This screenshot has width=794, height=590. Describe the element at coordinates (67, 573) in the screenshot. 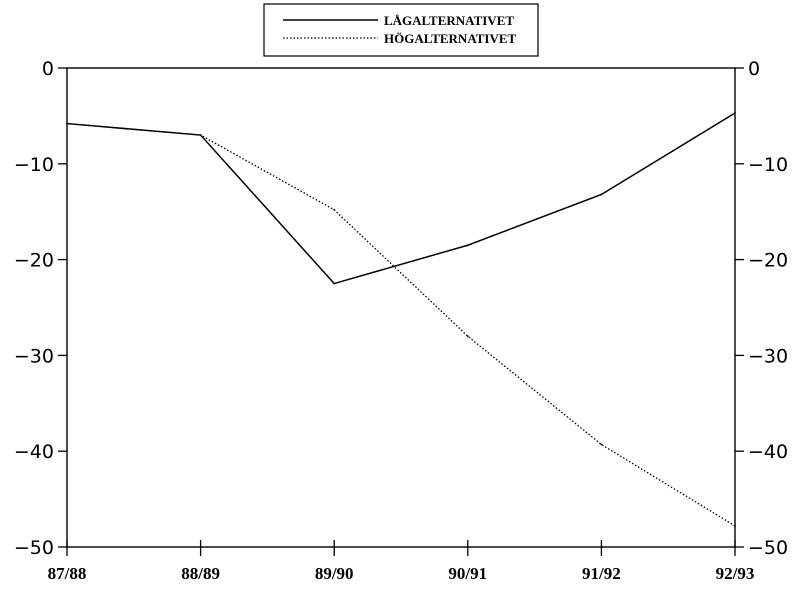

I see `x-tick-label: 87/88` at that location.